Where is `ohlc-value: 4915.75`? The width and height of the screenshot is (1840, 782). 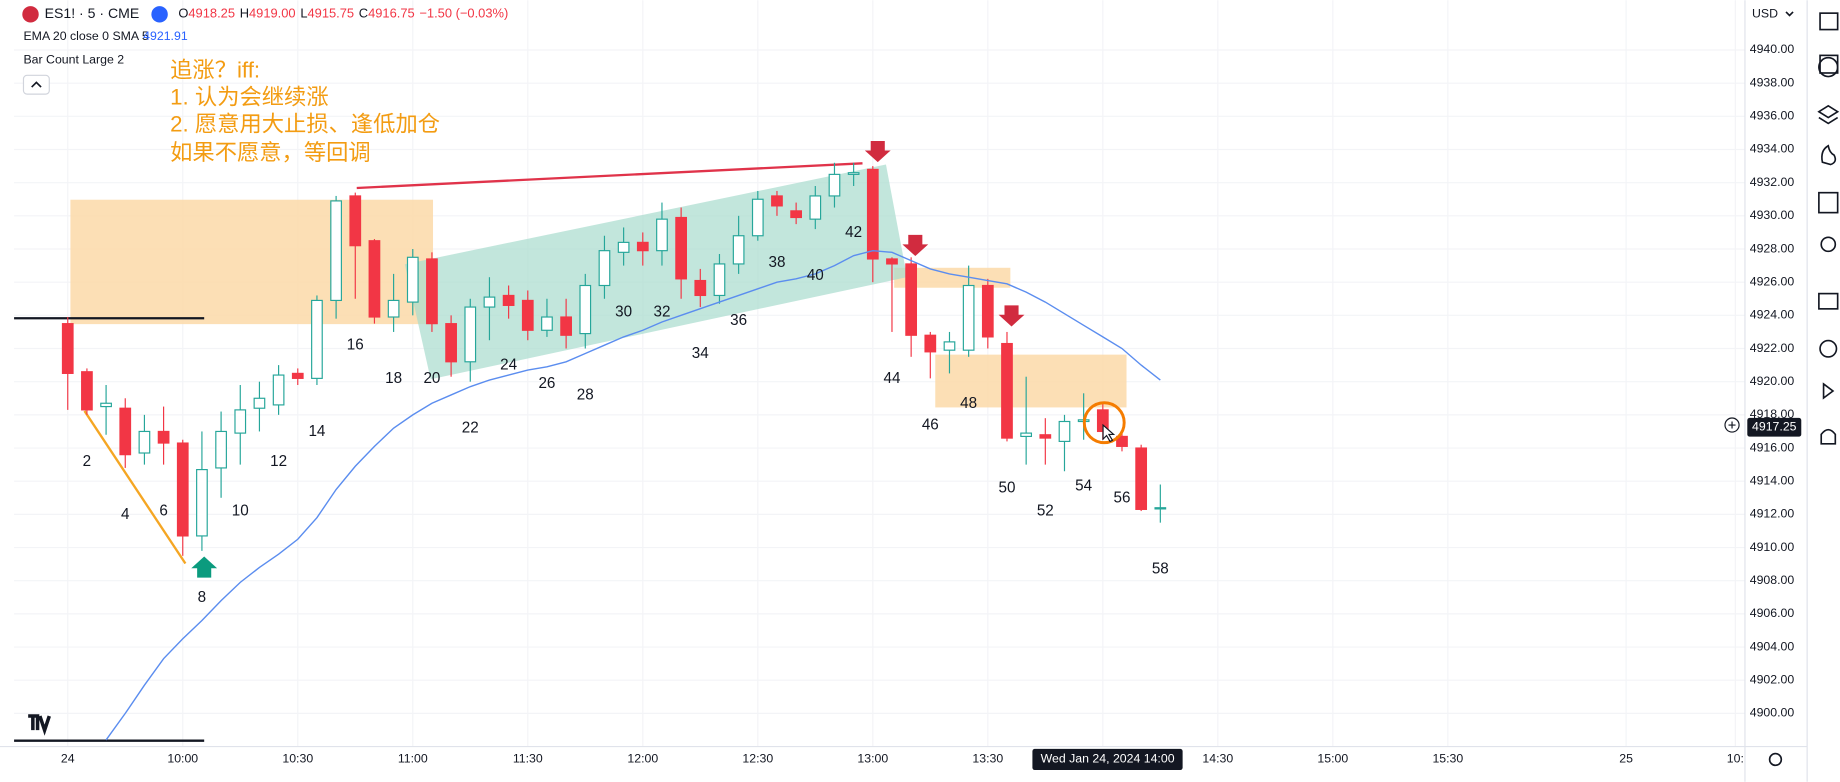 ohlc-value: 4915.75 is located at coordinates (330, 13).